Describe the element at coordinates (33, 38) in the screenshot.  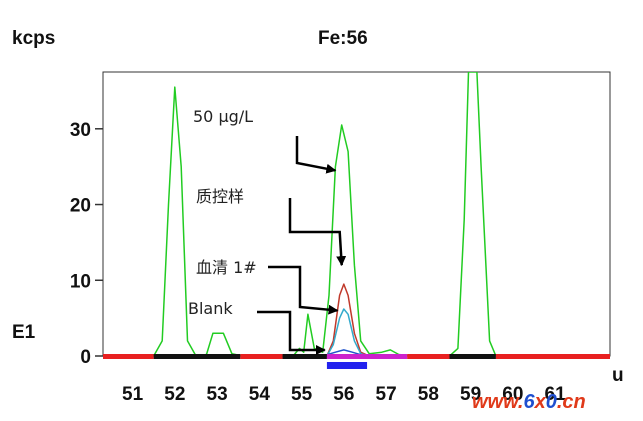
I see `y-axis-label: kcps` at that location.